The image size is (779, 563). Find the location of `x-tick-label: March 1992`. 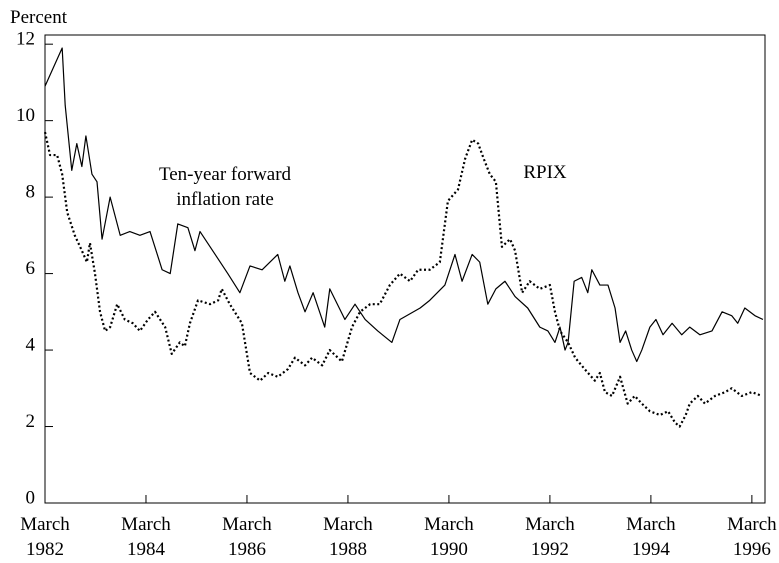

x-tick-label: March 1992 is located at coordinates (550, 537).